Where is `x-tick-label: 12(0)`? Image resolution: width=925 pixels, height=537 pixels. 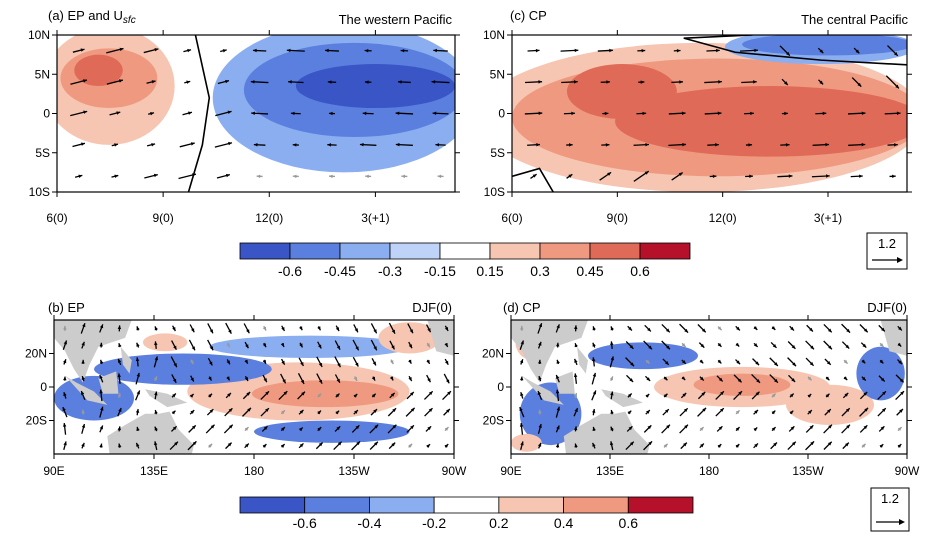 x-tick-label: 12(0) is located at coordinates (269, 218).